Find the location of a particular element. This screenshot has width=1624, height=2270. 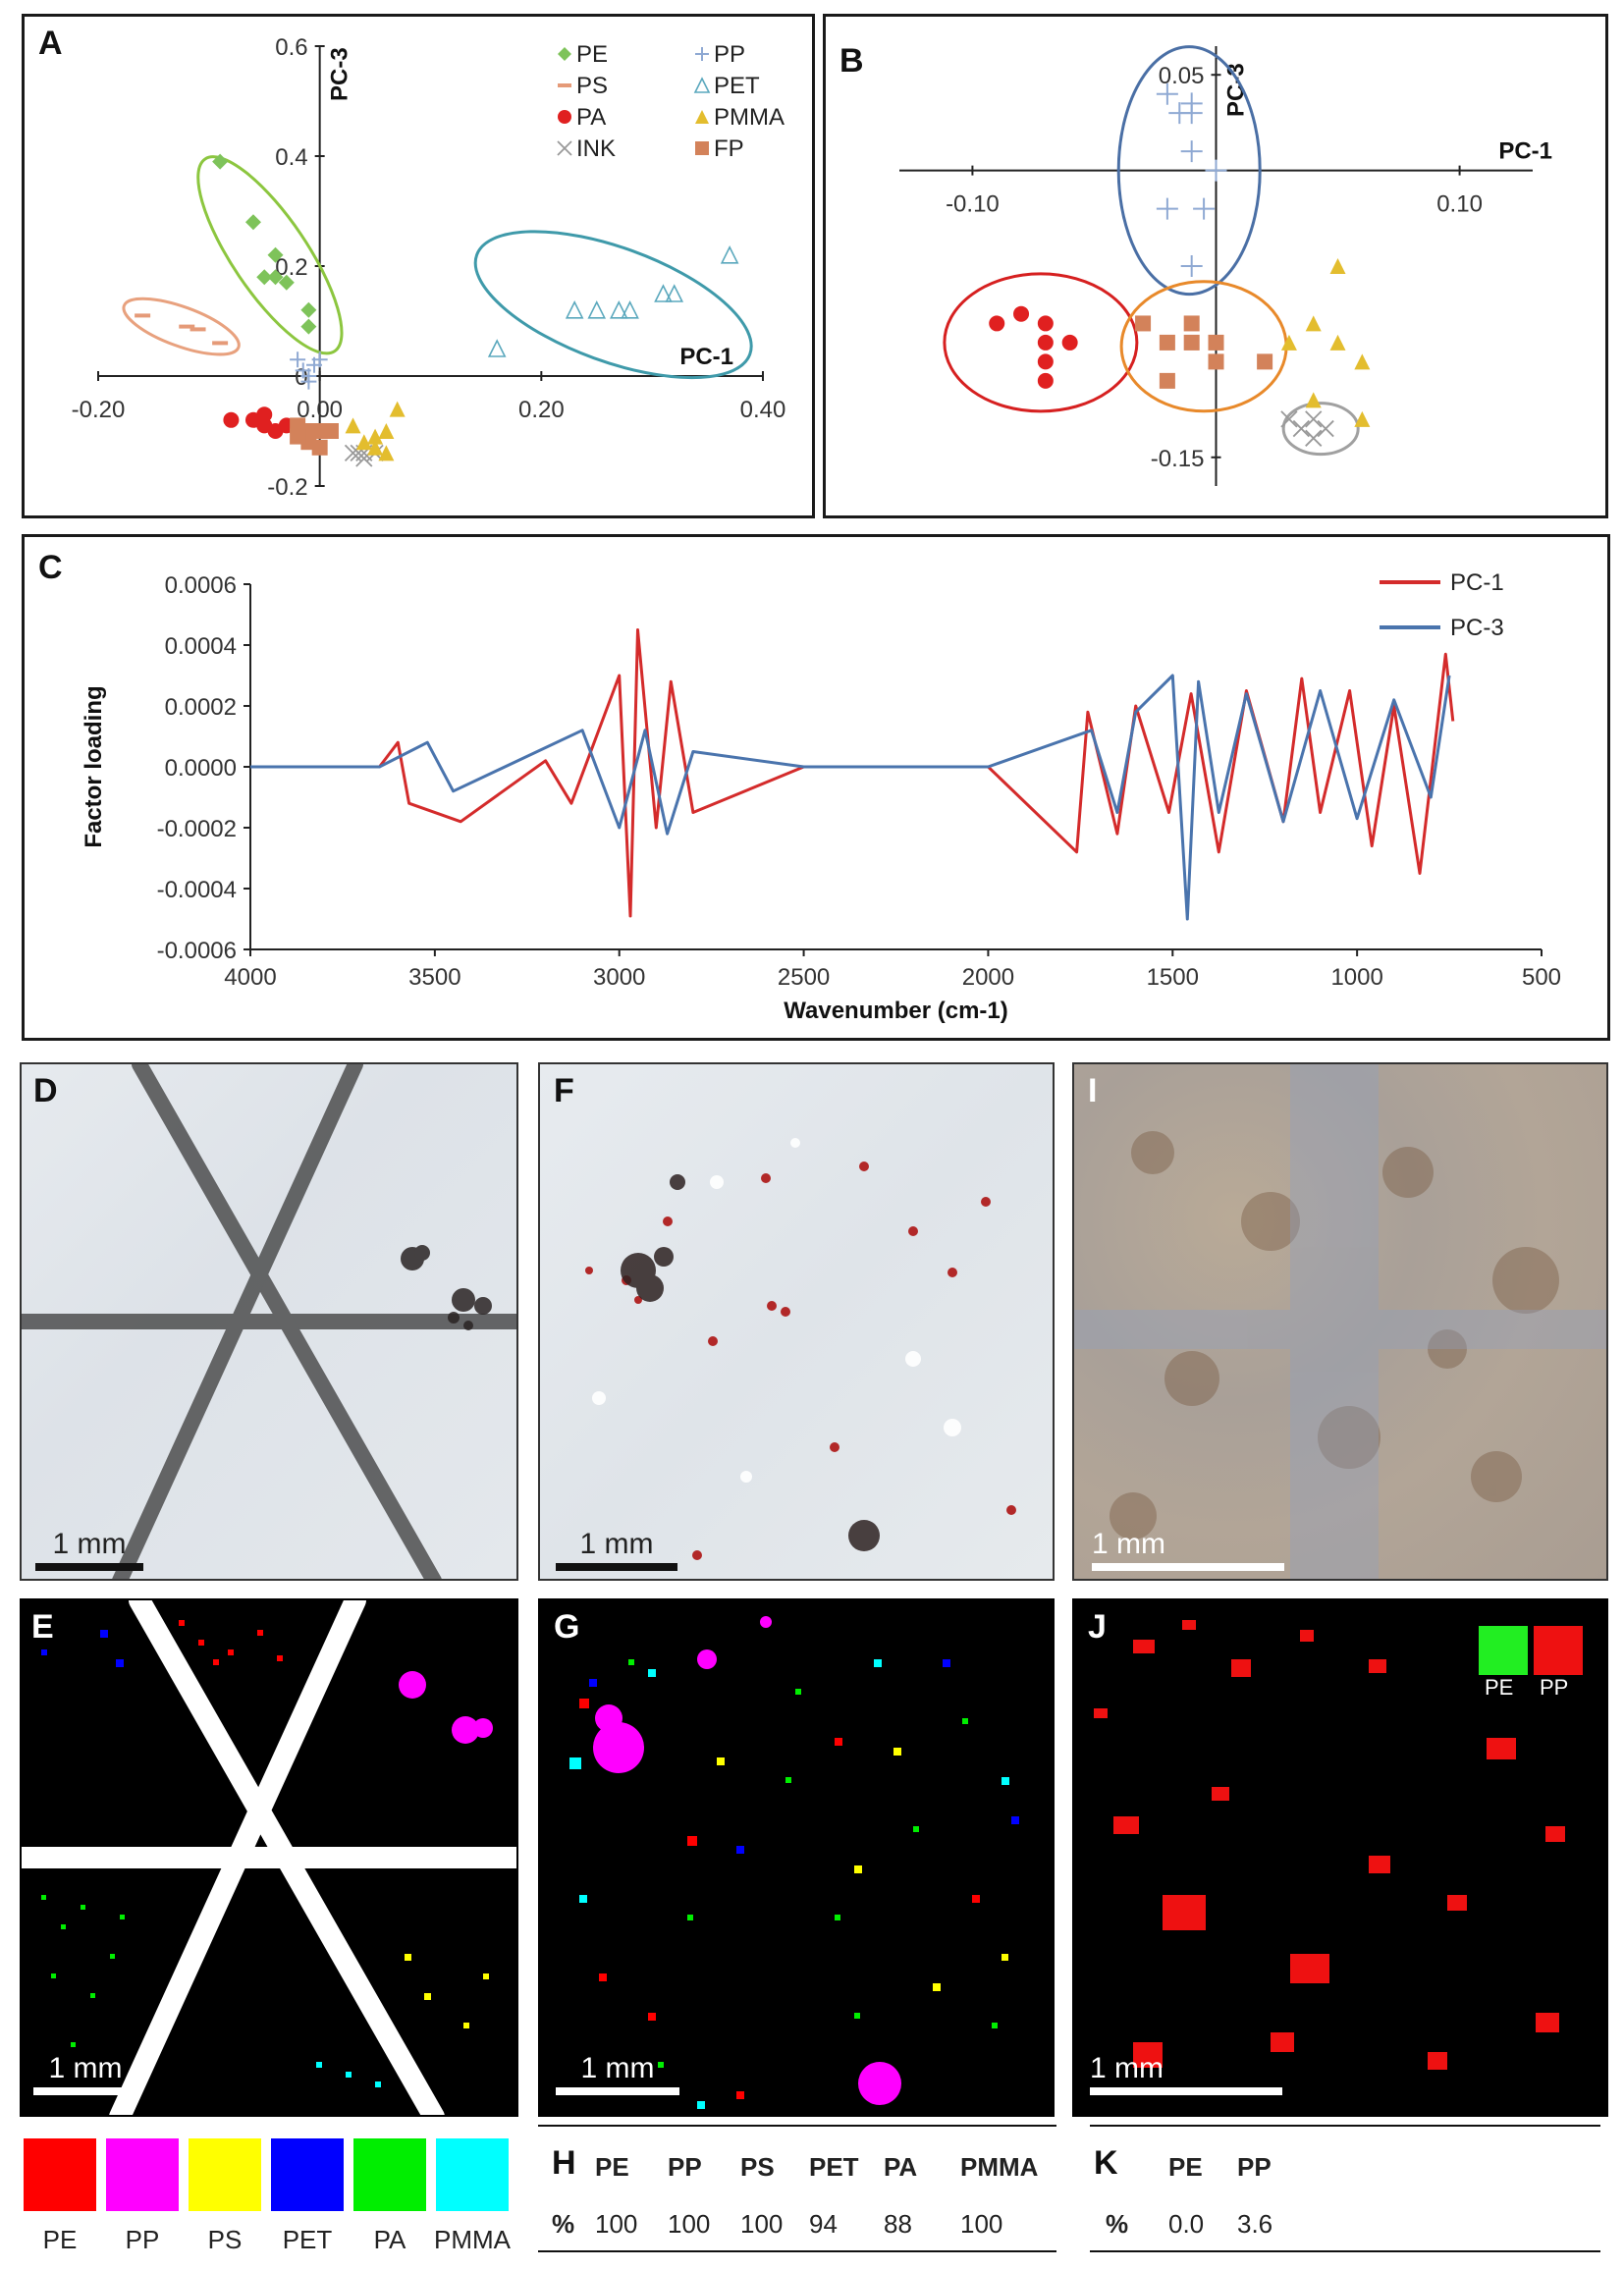

legend-label: PC-3 is located at coordinates (1477, 628).